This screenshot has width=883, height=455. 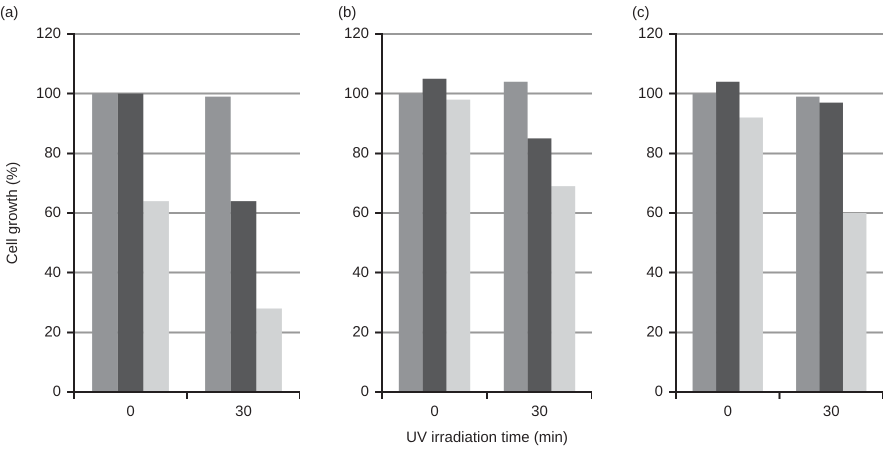 What do you see at coordinates (13, 213) in the screenshot?
I see `y-axis-title: Cell growth (%)` at bounding box center [13, 213].